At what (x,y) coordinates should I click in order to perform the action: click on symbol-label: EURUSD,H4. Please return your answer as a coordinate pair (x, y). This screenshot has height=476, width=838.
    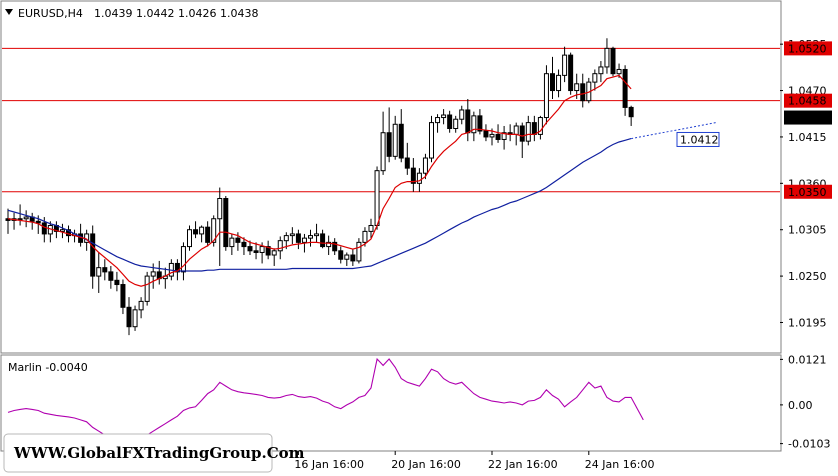
    Looking at the image, I should click on (50, 13).